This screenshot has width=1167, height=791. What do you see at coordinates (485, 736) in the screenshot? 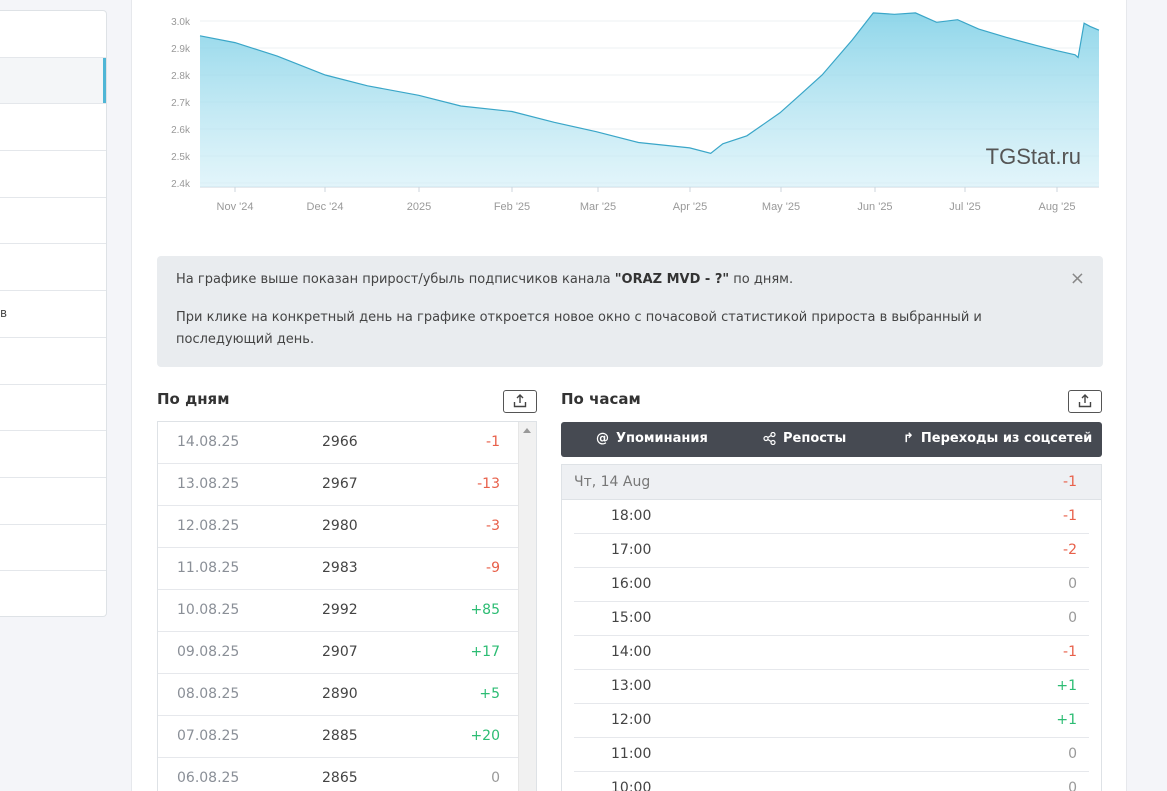
I see `day-delta: +20` at bounding box center [485, 736].